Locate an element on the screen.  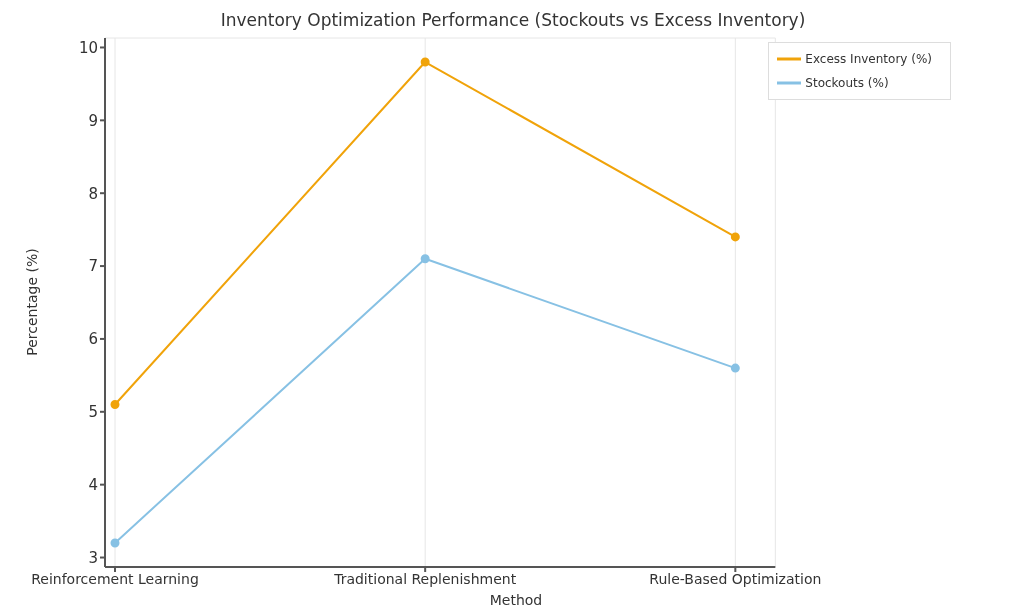
x-tick-label: Reinforcement Learning is located at coordinates (115, 578).